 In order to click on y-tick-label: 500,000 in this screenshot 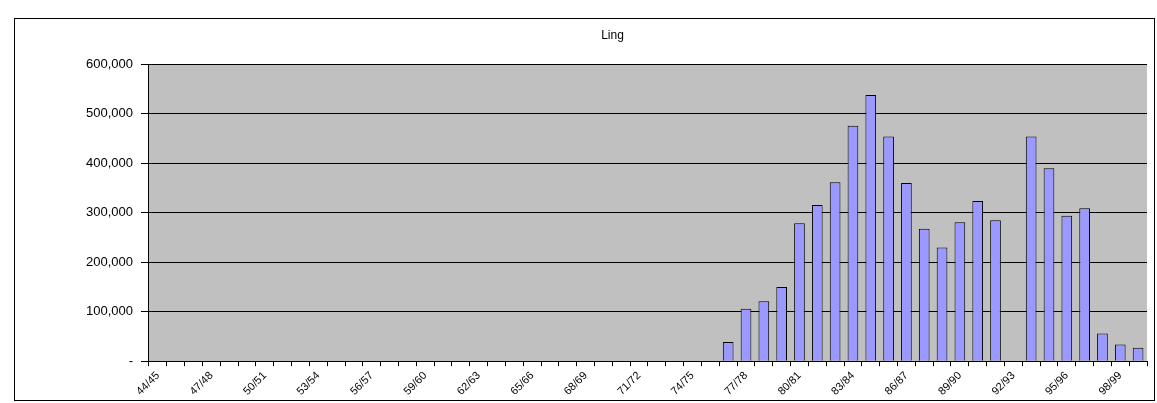, I will do `click(109, 113)`.